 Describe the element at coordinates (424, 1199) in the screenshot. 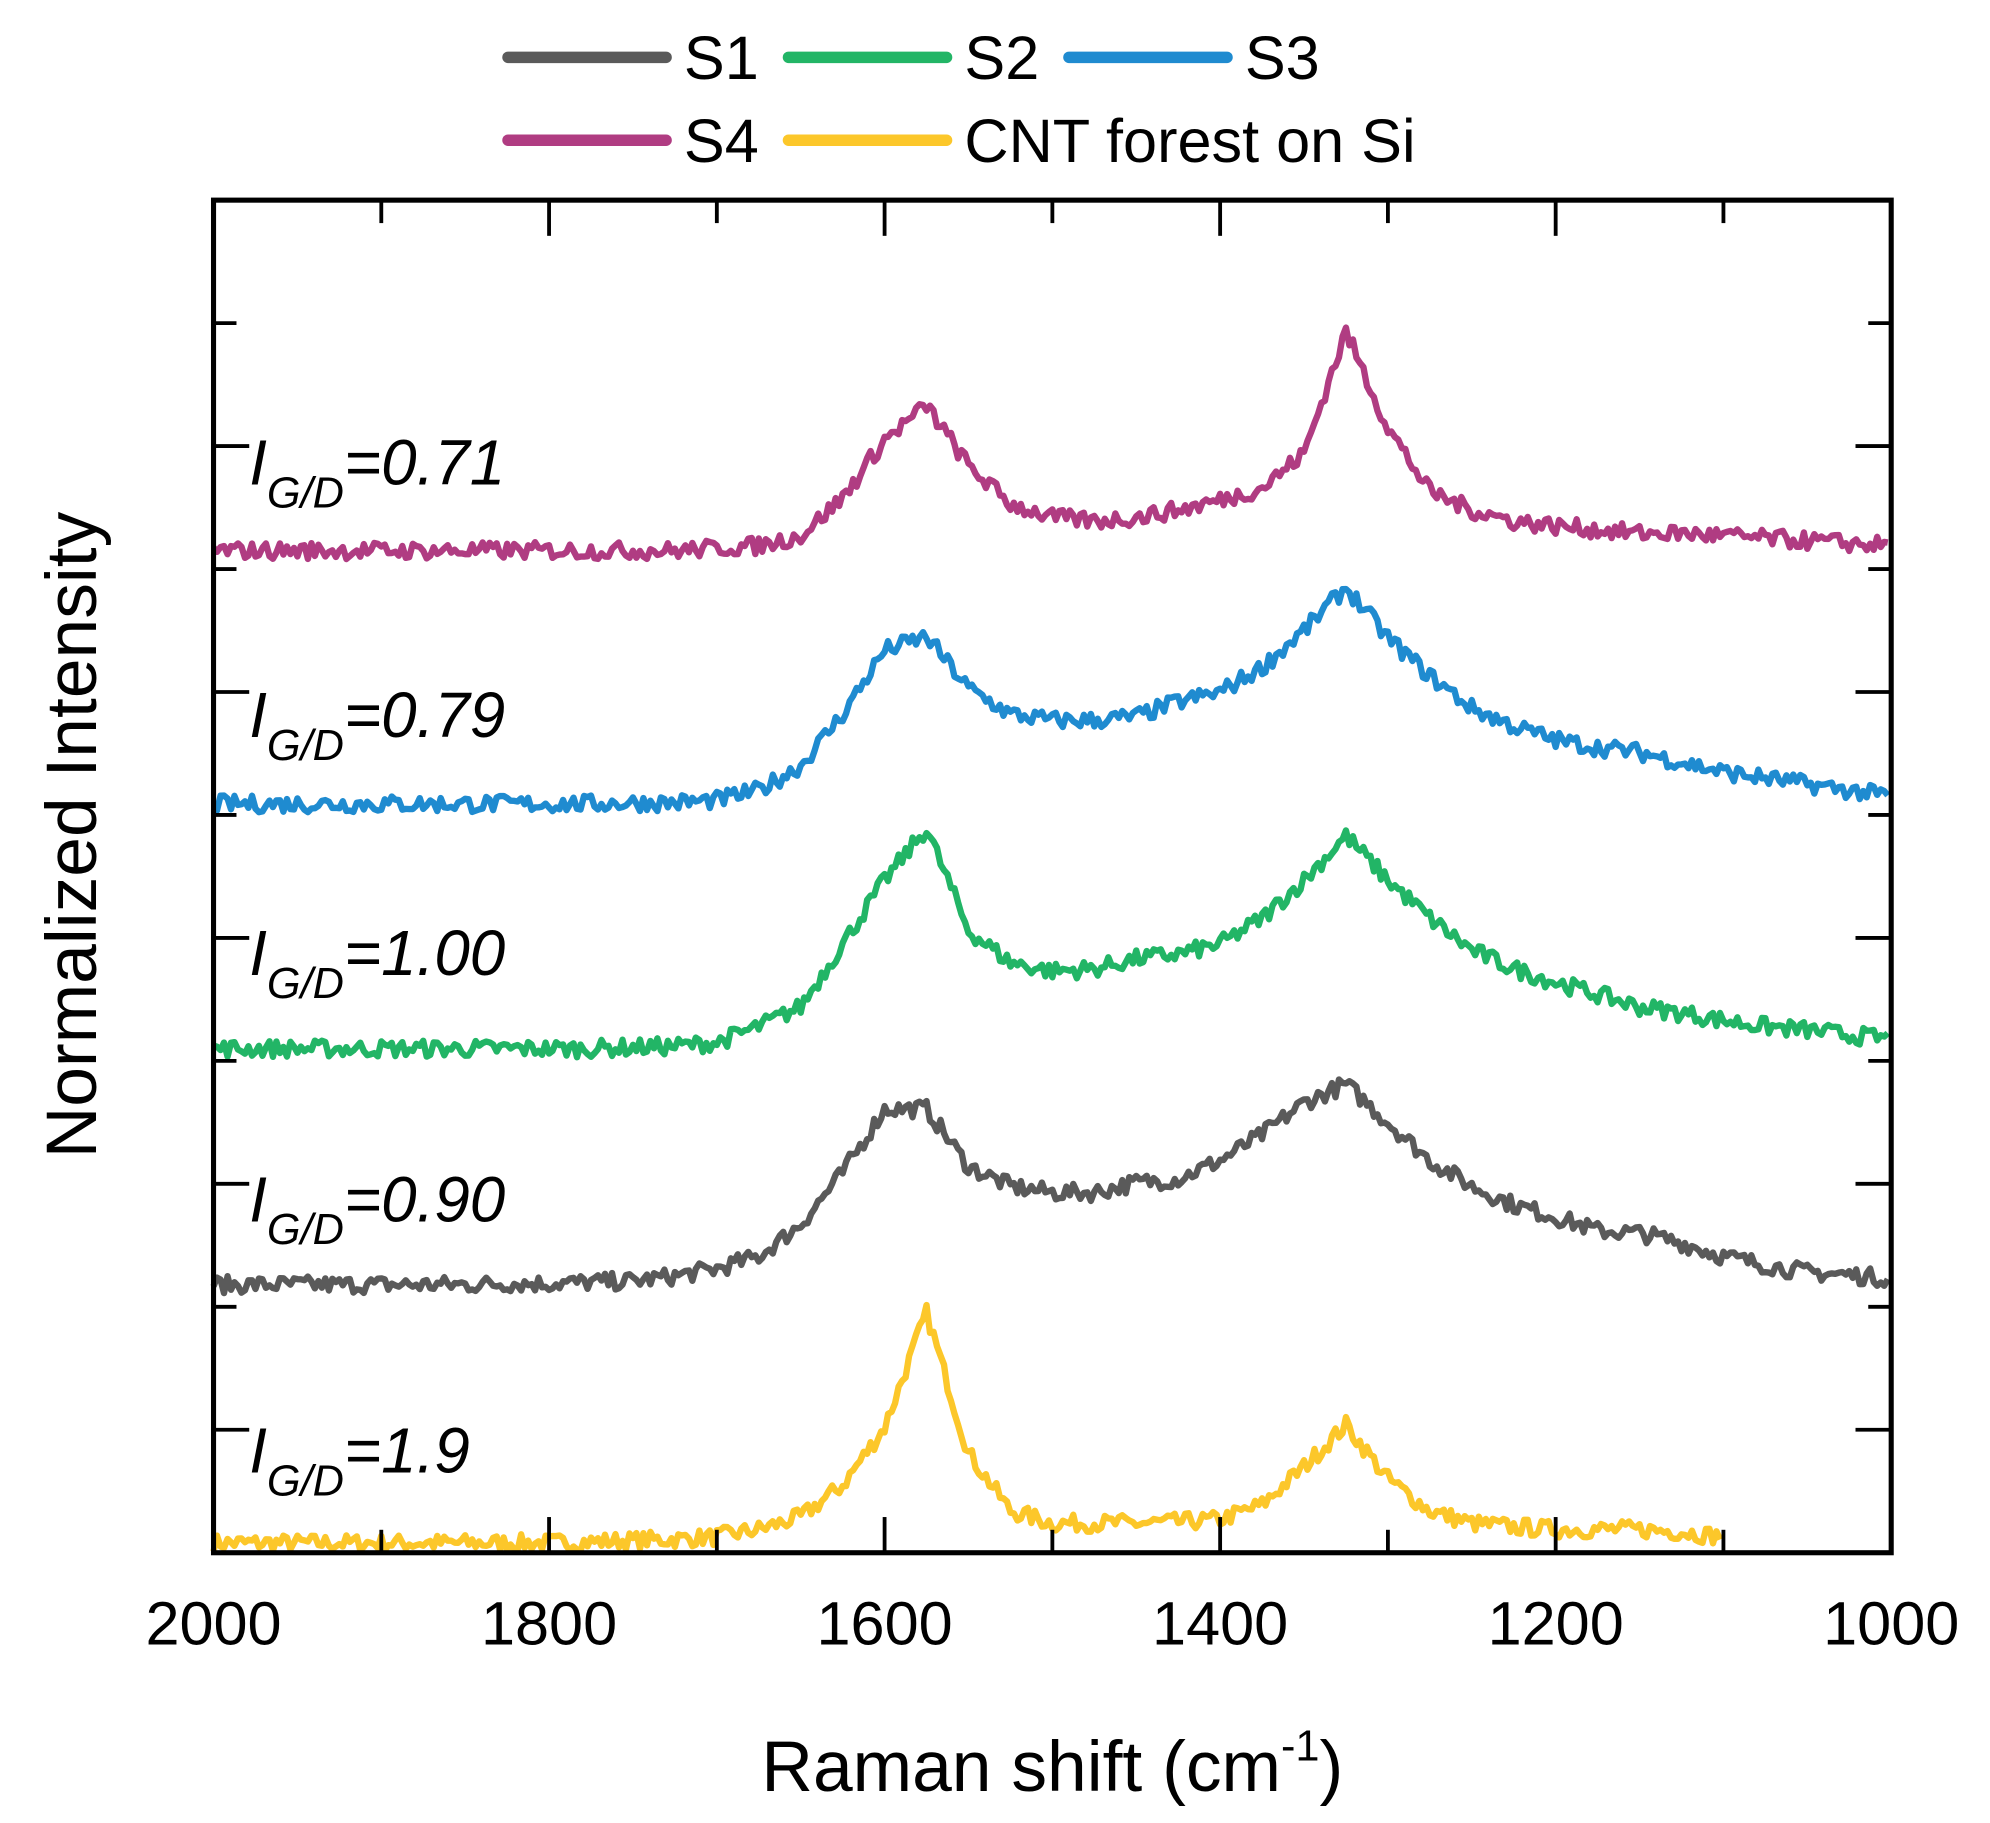

I see `ratio-value: =0.90` at that location.